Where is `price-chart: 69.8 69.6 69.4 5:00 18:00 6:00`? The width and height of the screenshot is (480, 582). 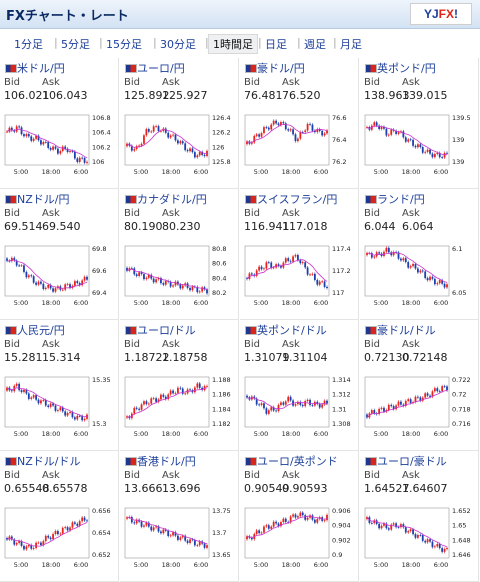 price-chart: 69.8 69.6 69.4 5:00 18:00 6:00 is located at coordinates (60, 277).